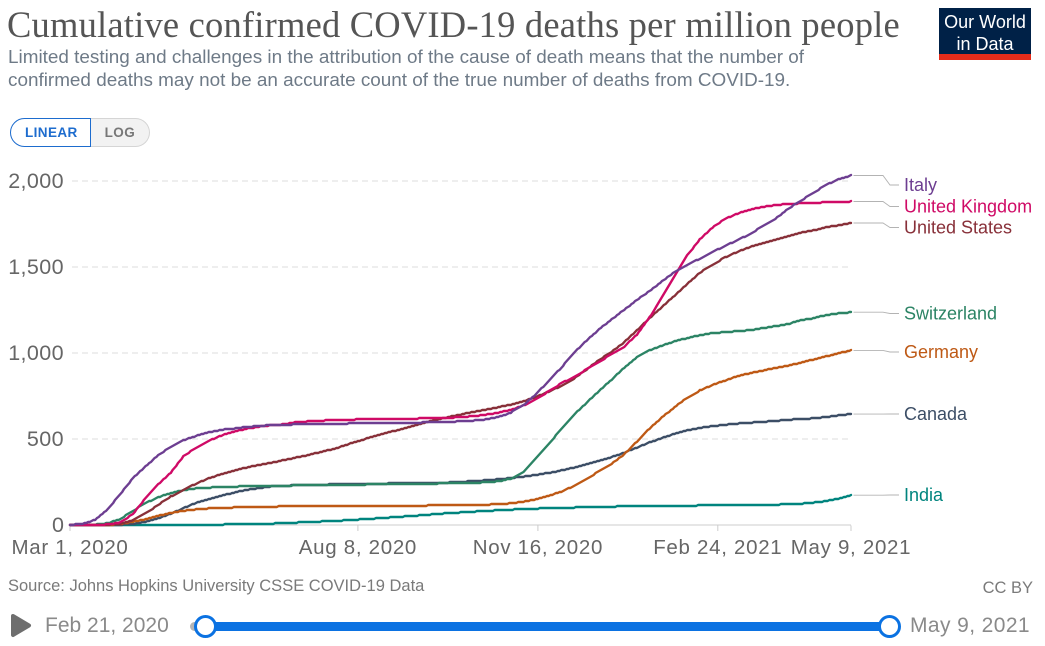  What do you see at coordinates (924, 495) in the screenshot?
I see `svg-text: India` at bounding box center [924, 495].